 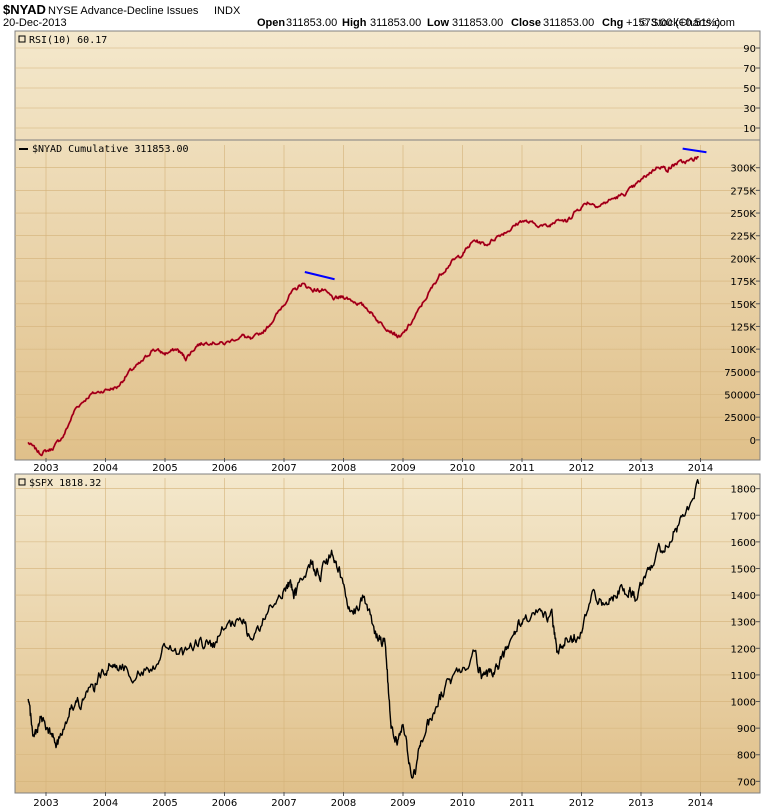 What do you see at coordinates (740, 395) in the screenshot?
I see `nyad-tick-label: 50000` at bounding box center [740, 395].